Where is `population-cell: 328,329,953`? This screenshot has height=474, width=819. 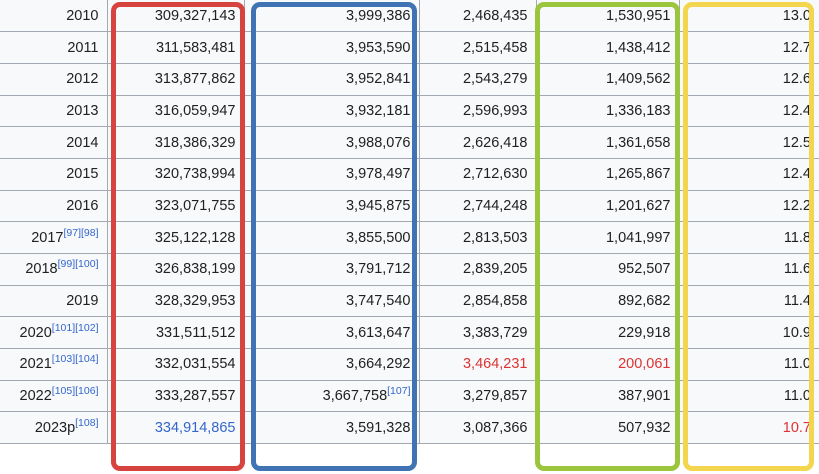 population-cell: 328,329,953 is located at coordinates (175, 301).